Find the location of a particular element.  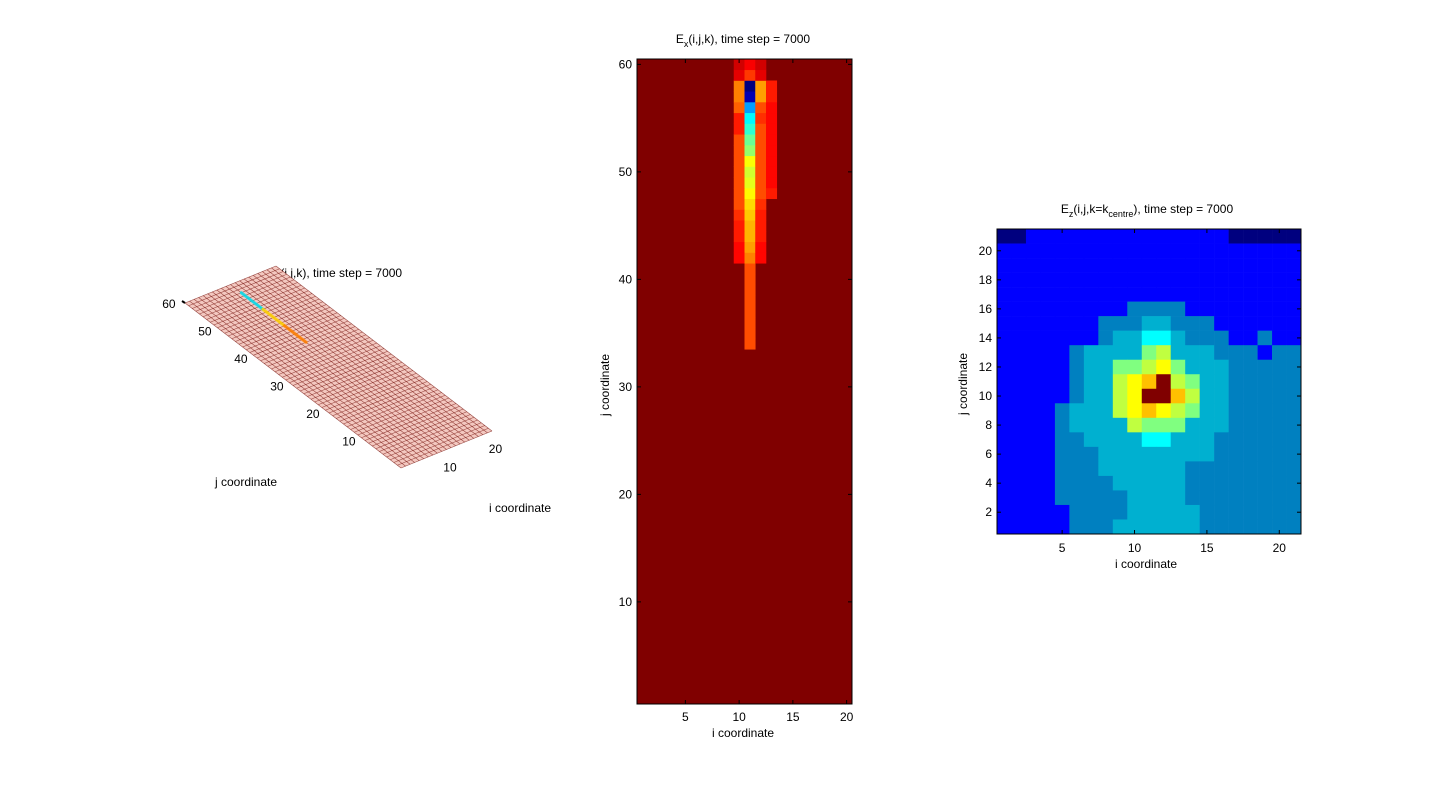

ex-xlabel: i coordinate is located at coordinates (743, 733).